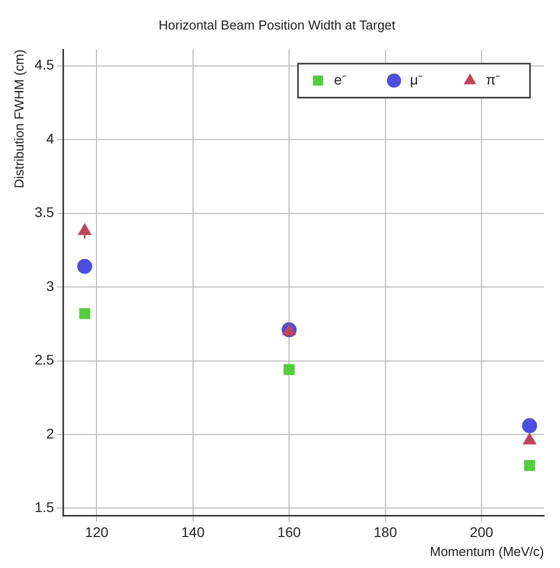 Image resolution: width=560 pixels, height=568 pixels. Describe the element at coordinates (44, 212) in the screenshot. I see `y-tick-label: 3.5` at that location.